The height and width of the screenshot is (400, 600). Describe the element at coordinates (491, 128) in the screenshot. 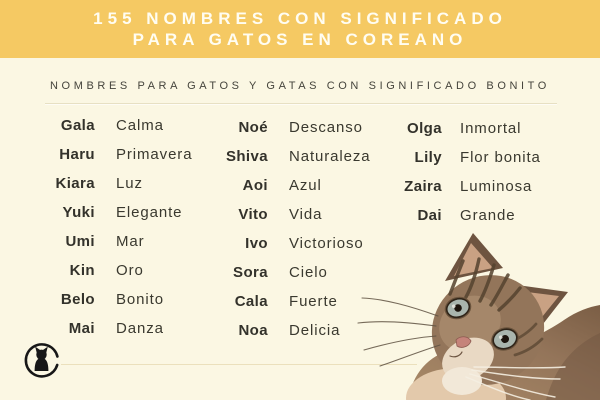

I see `cat-name-meaning: Inmortal` at that location.